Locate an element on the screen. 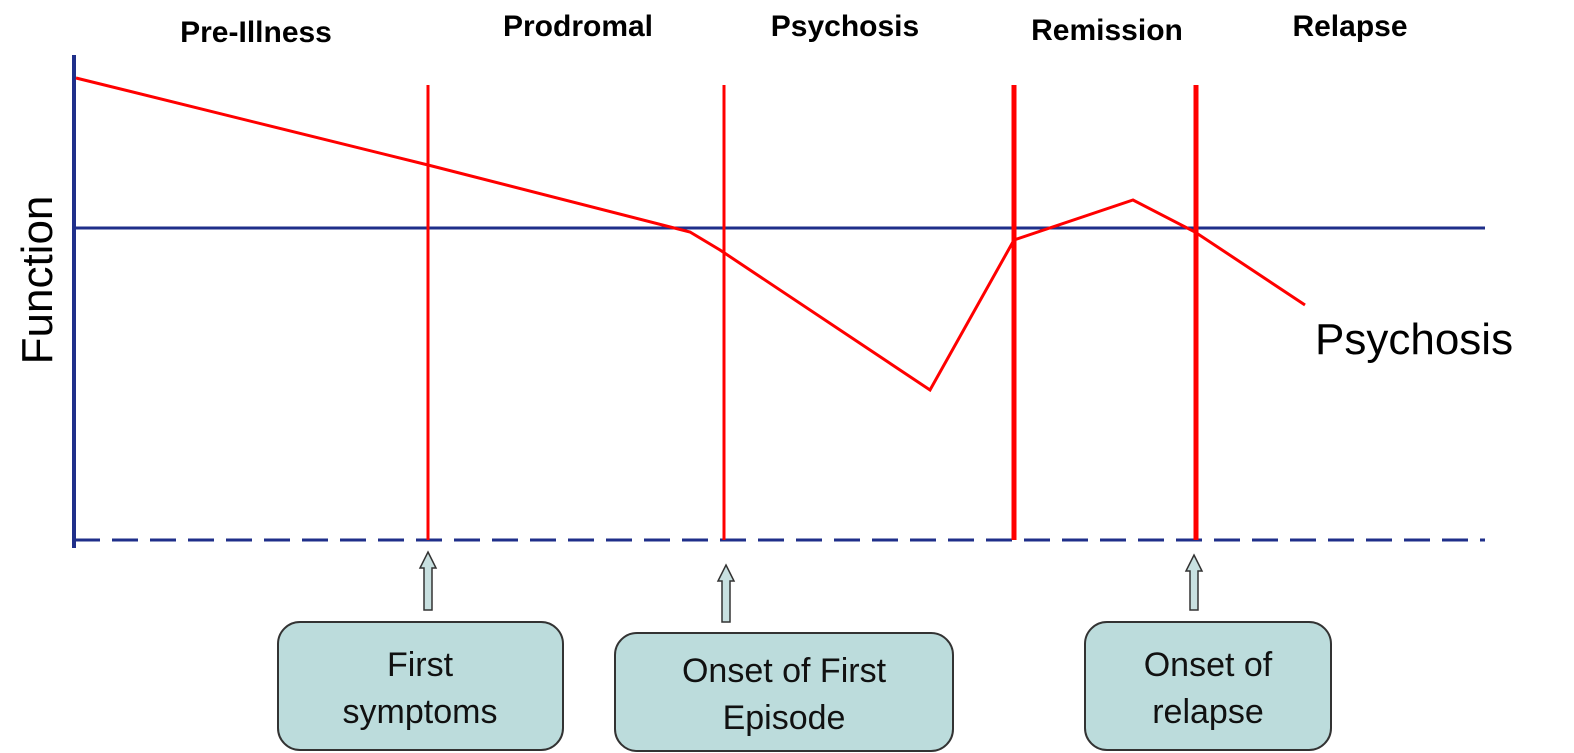  arrows is located at coordinates (811, 586).